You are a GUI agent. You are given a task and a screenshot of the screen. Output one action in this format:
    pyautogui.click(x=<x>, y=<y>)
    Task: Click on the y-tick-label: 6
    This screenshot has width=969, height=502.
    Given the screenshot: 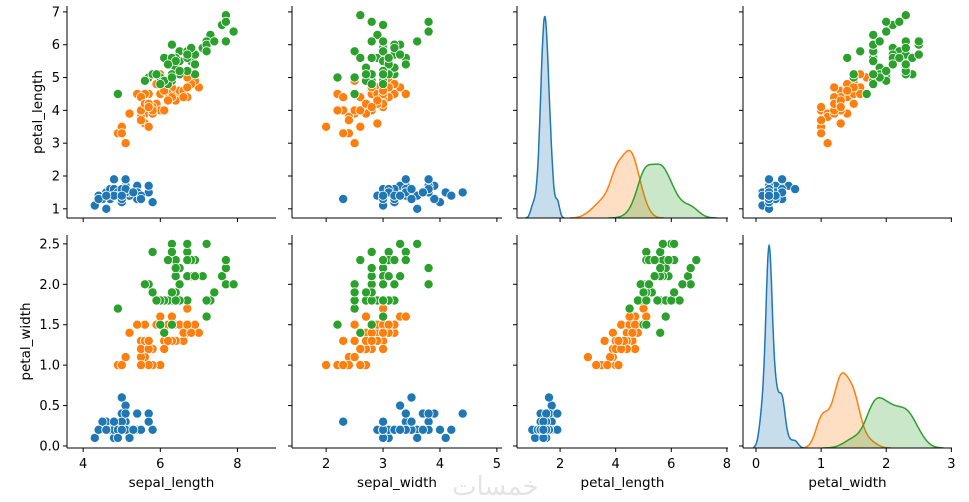 What is the action you would take?
    pyautogui.click(x=56, y=45)
    